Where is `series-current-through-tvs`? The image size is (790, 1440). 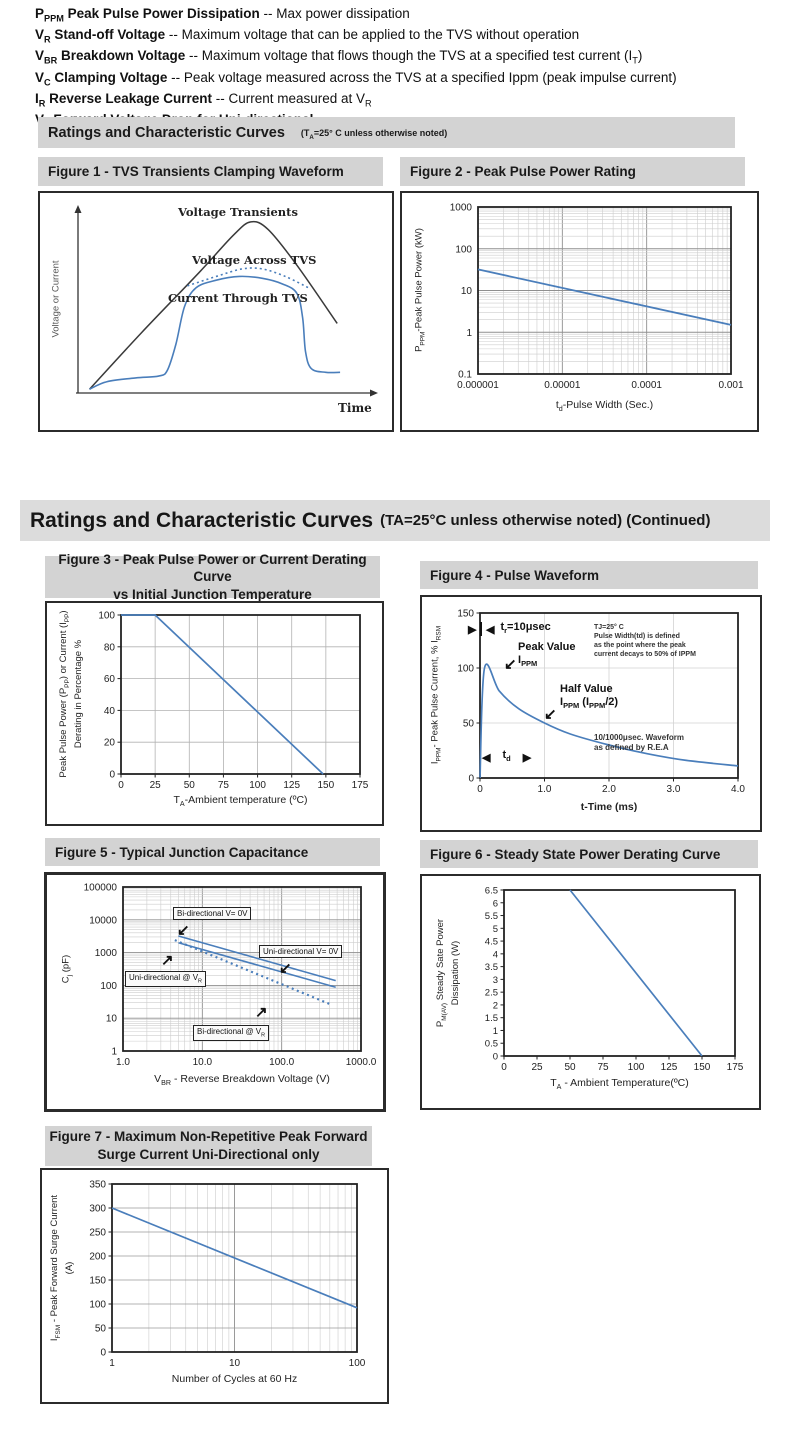 series-current-through-tvs is located at coordinates (215, 332).